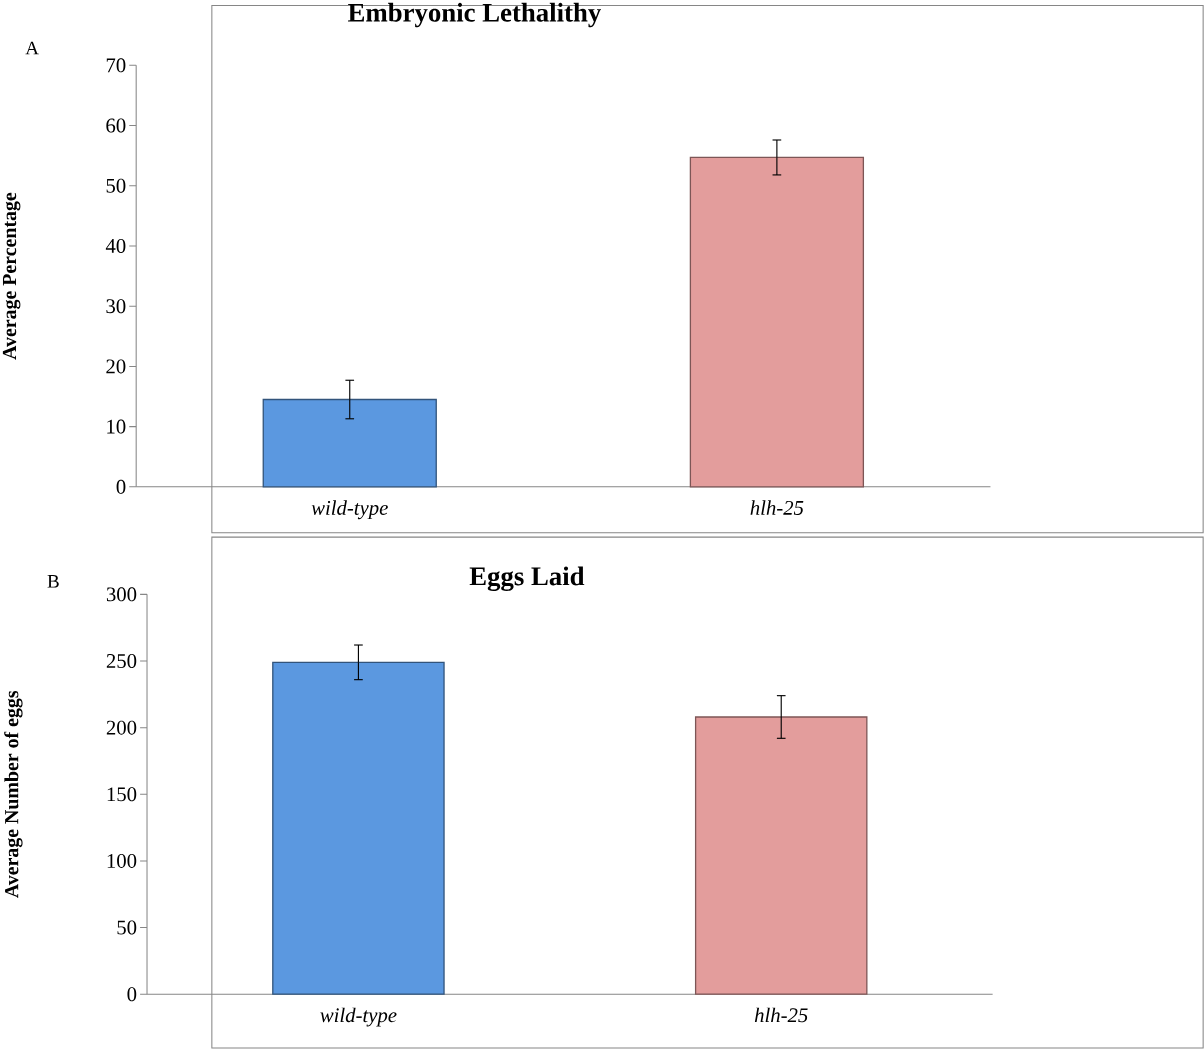 The width and height of the screenshot is (1204, 1049). Describe the element at coordinates (115, 246) in the screenshot. I see `y-tick-label: 40` at that location.